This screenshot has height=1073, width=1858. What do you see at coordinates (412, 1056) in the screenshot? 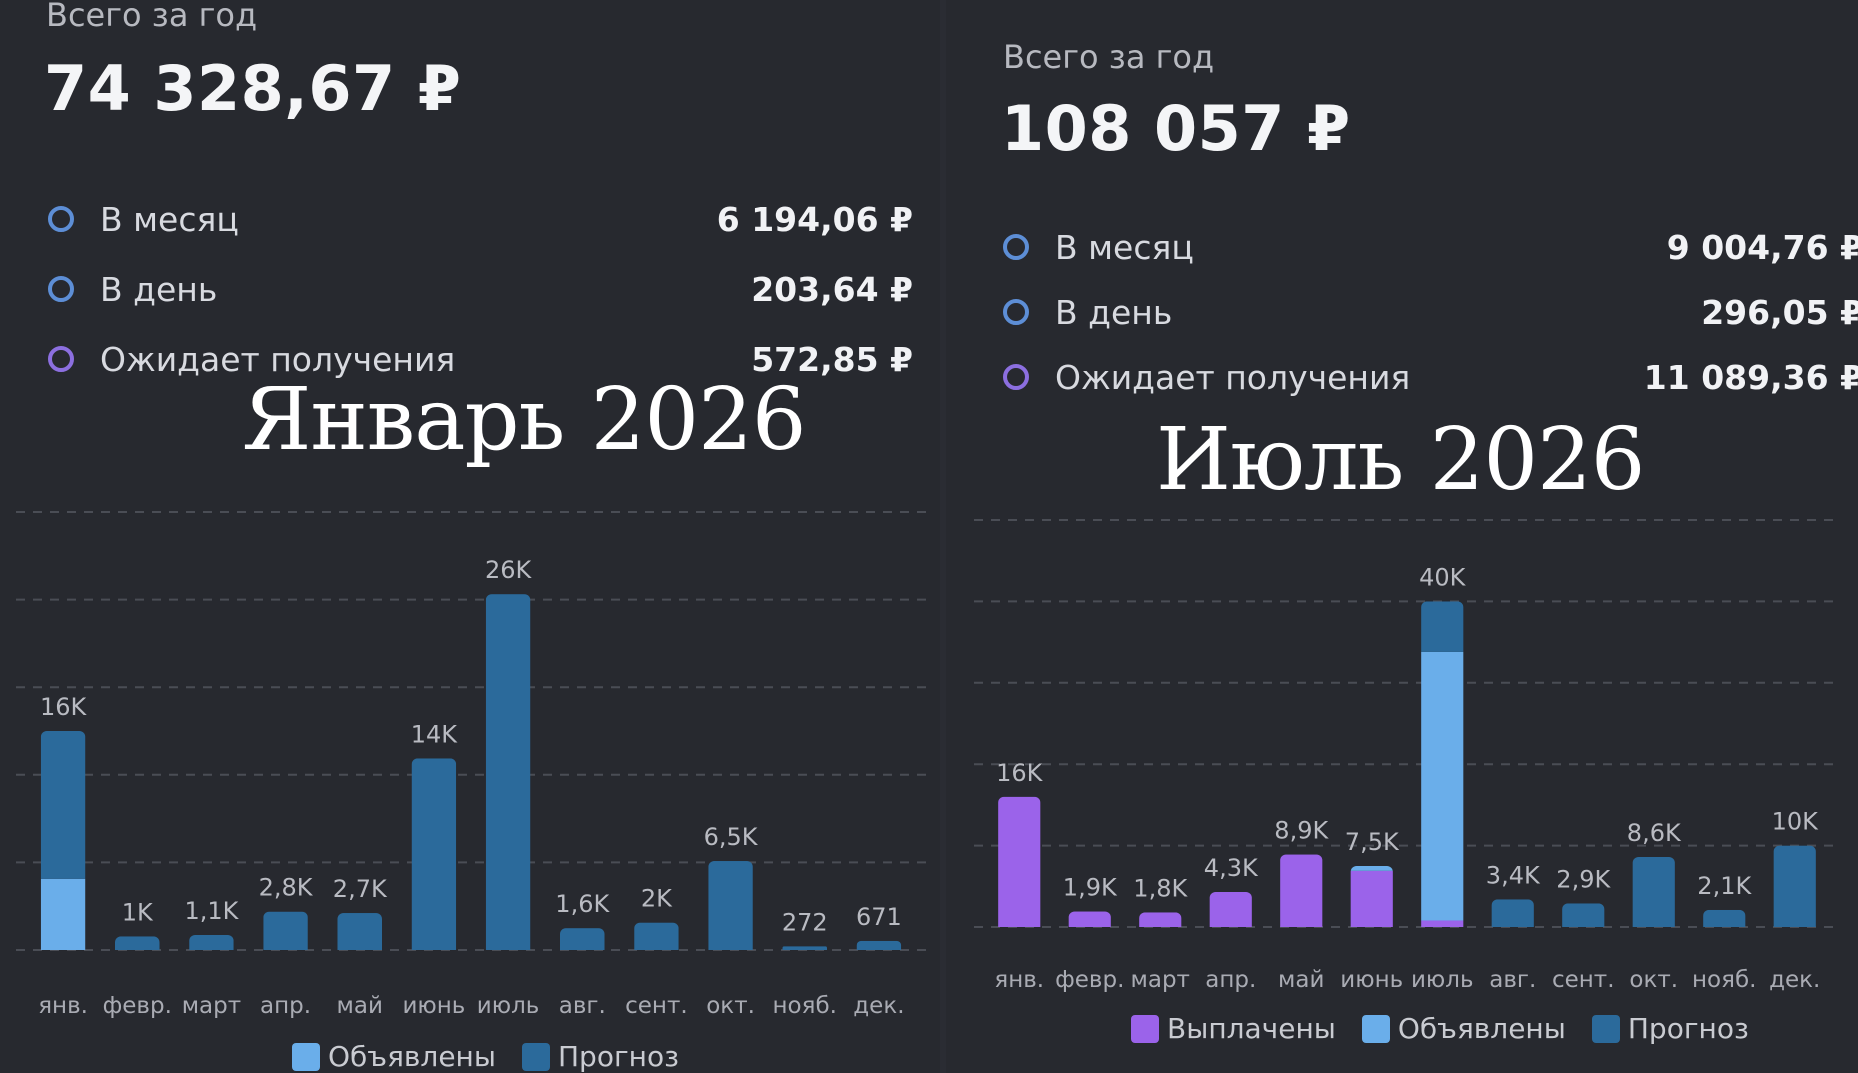
I see `legend-label: Объявлены` at bounding box center [412, 1056].